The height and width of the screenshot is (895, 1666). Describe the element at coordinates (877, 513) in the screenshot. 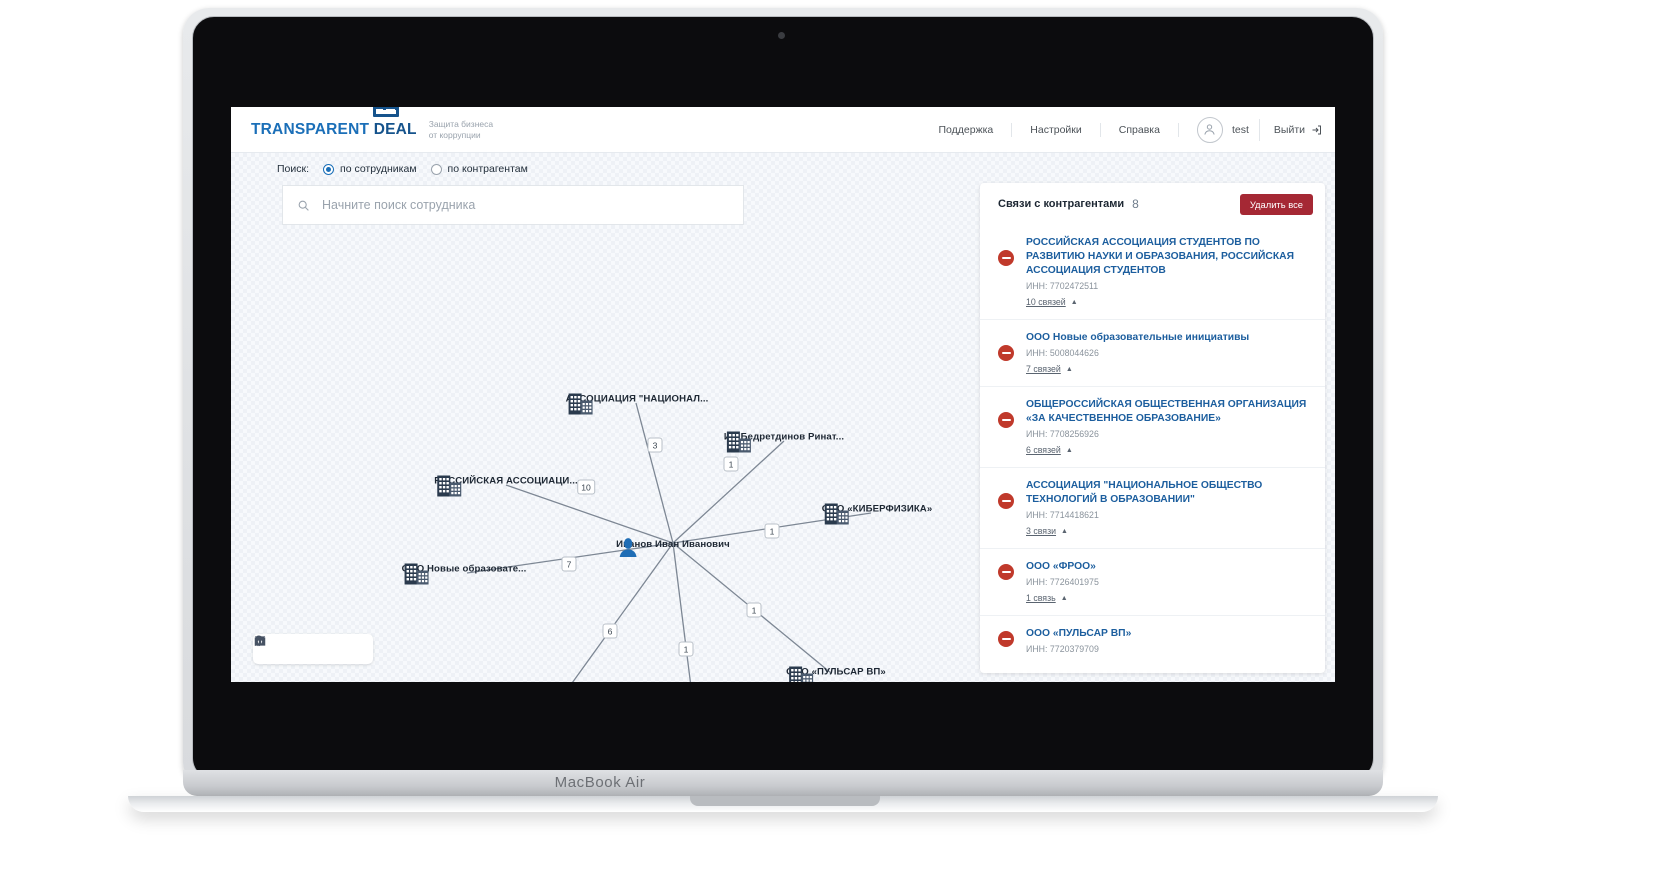

I see `graph-node-company: ООО «КИБЕРФИЗИКА»` at that location.